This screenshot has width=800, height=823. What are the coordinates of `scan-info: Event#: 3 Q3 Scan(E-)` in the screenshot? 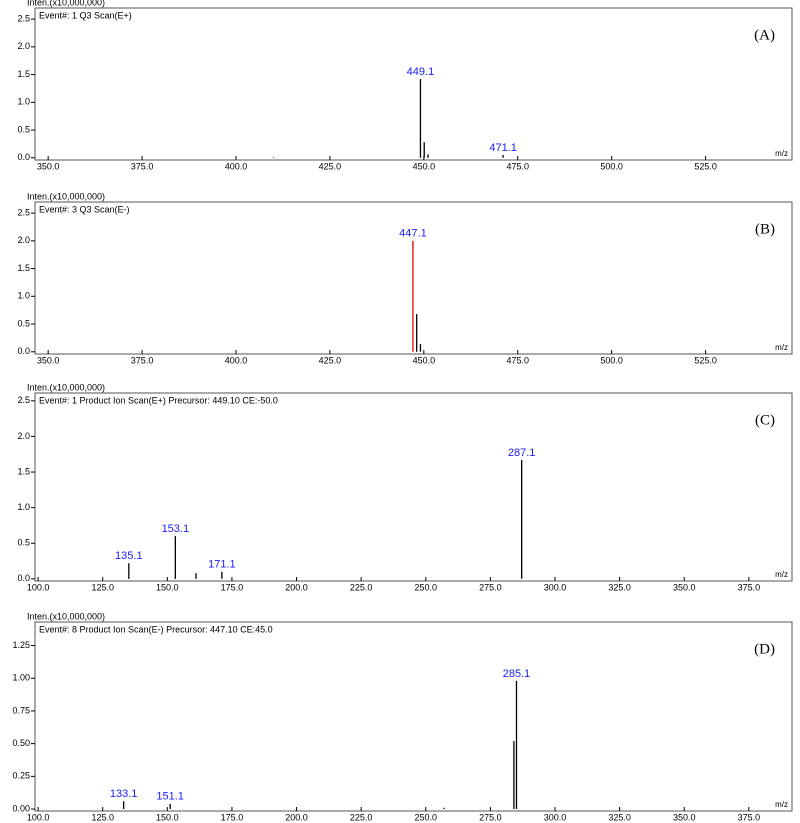 It's located at (84, 209).